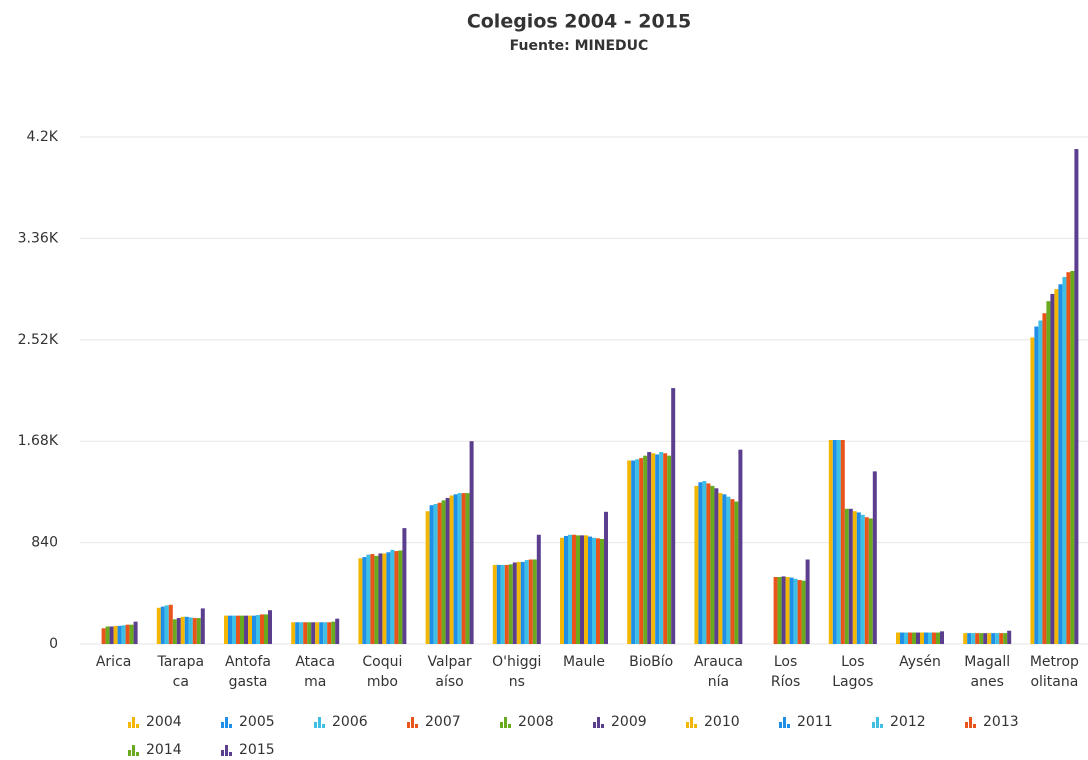  Describe the element at coordinates (350, 722) in the screenshot. I see `legend-label: 2006` at that location.